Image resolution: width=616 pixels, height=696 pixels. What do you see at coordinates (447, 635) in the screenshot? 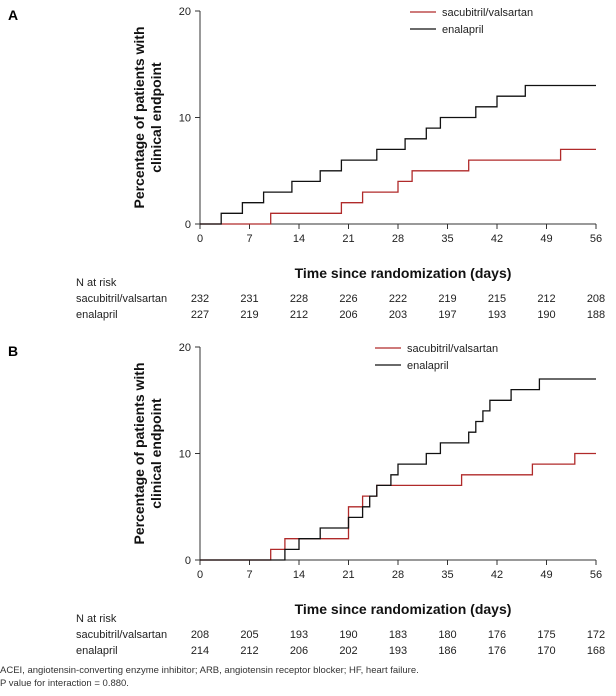
I see `risk-value: 180` at bounding box center [447, 635].